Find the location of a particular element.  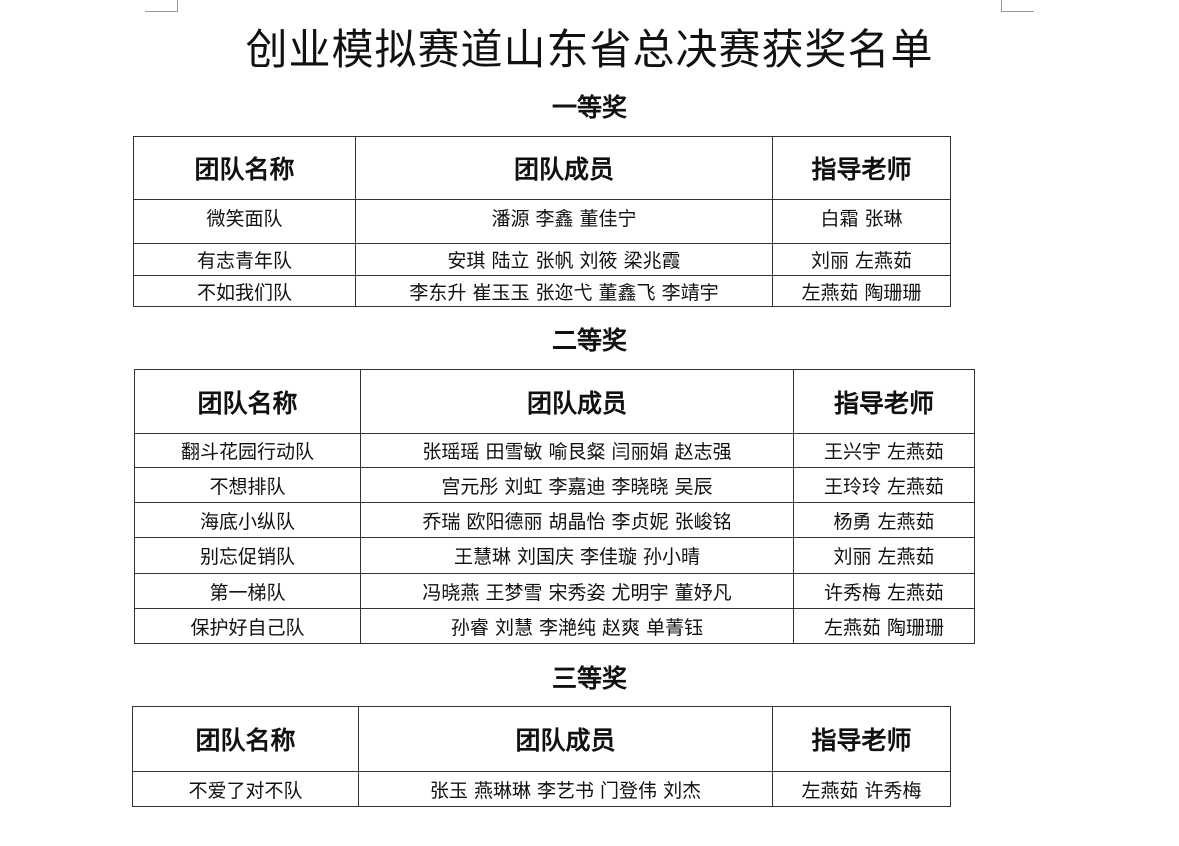

table-row: 微笑面队 潘源 李鑫 董佳宁 白霜 张琳 is located at coordinates (542, 221).